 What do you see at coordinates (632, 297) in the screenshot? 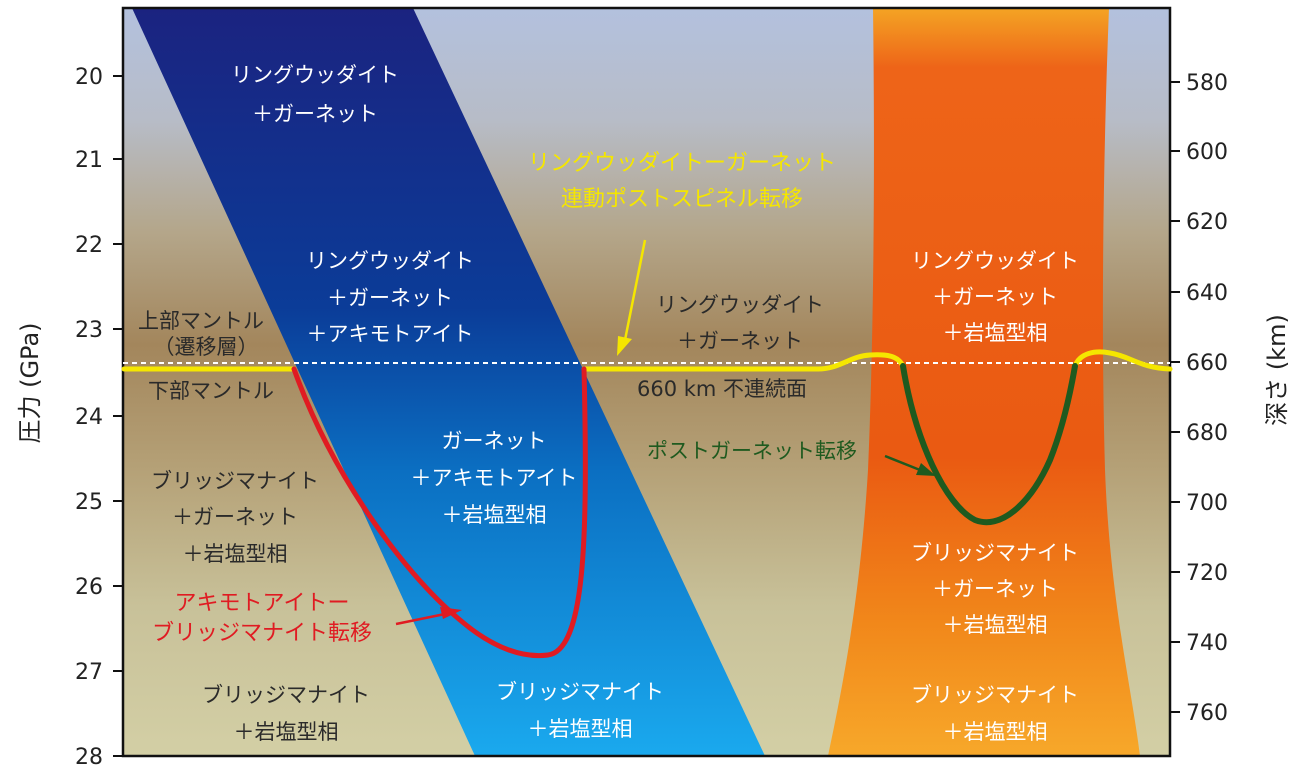
I see `yellow-arrow` at bounding box center [632, 297].